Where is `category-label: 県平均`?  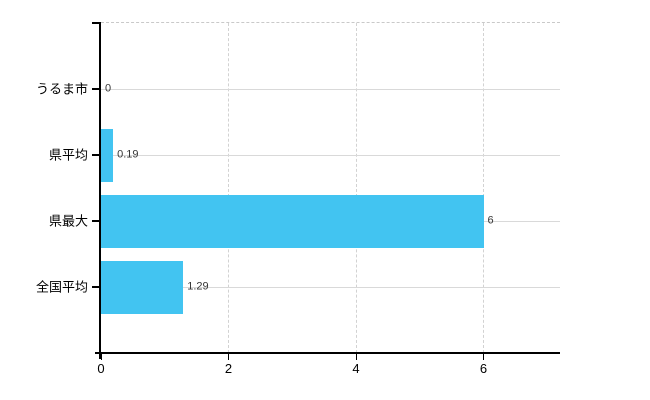
category-label: 県平均 is located at coordinates (68, 155).